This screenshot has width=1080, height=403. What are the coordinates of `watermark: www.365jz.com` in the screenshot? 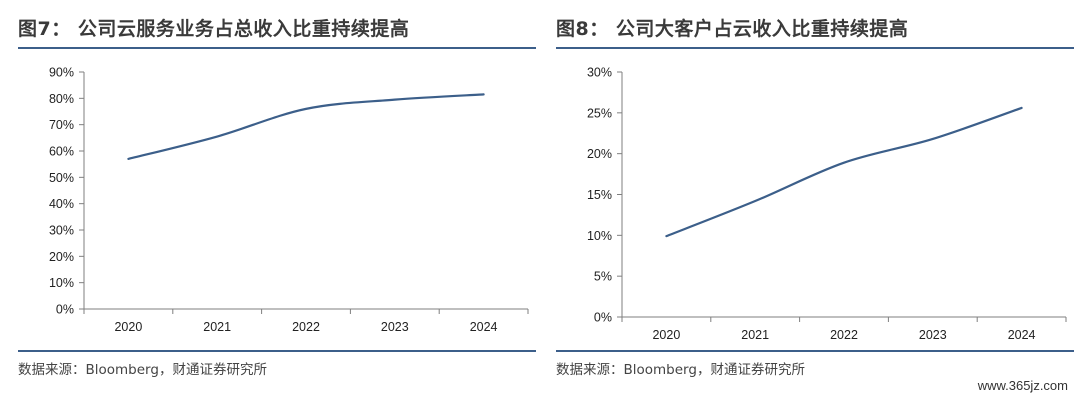 It's located at (1022, 385).